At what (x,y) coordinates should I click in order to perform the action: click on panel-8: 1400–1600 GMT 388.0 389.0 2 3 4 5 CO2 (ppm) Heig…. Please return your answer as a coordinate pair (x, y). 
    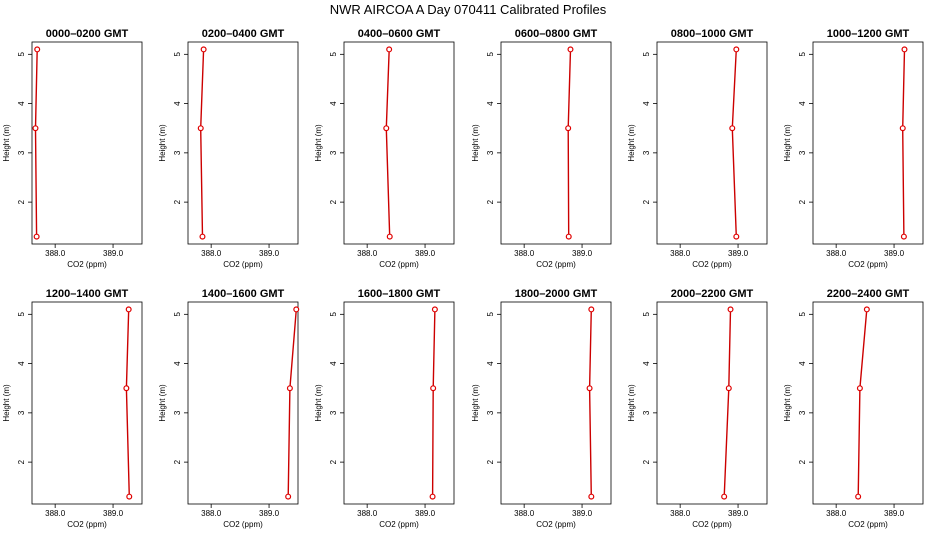
    Looking at the image, I should click on (229, 408).